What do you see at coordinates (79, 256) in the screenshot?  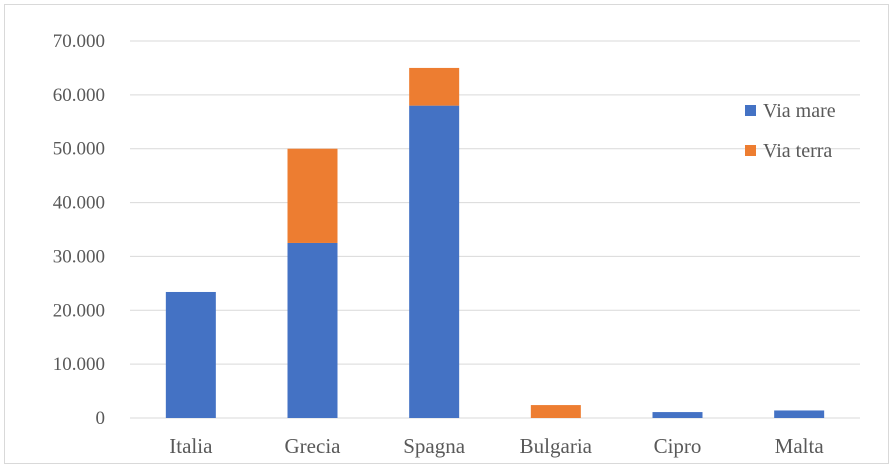 I see `y-tick-label: 30.000` at bounding box center [79, 256].